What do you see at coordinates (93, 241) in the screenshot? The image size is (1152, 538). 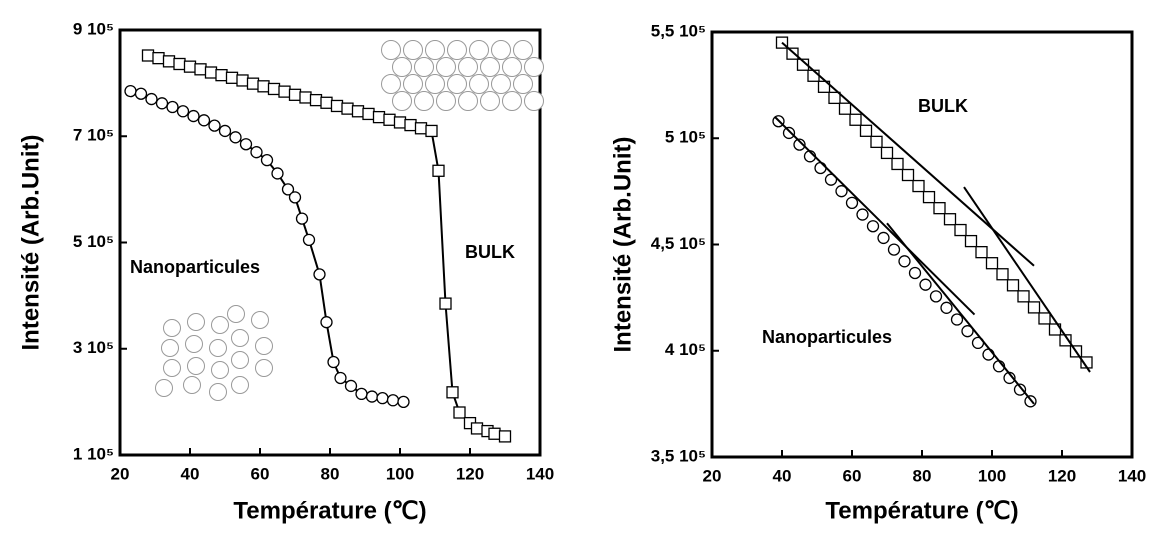 I see `y-tick-label: 5 10⁵` at bounding box center [93, 241].